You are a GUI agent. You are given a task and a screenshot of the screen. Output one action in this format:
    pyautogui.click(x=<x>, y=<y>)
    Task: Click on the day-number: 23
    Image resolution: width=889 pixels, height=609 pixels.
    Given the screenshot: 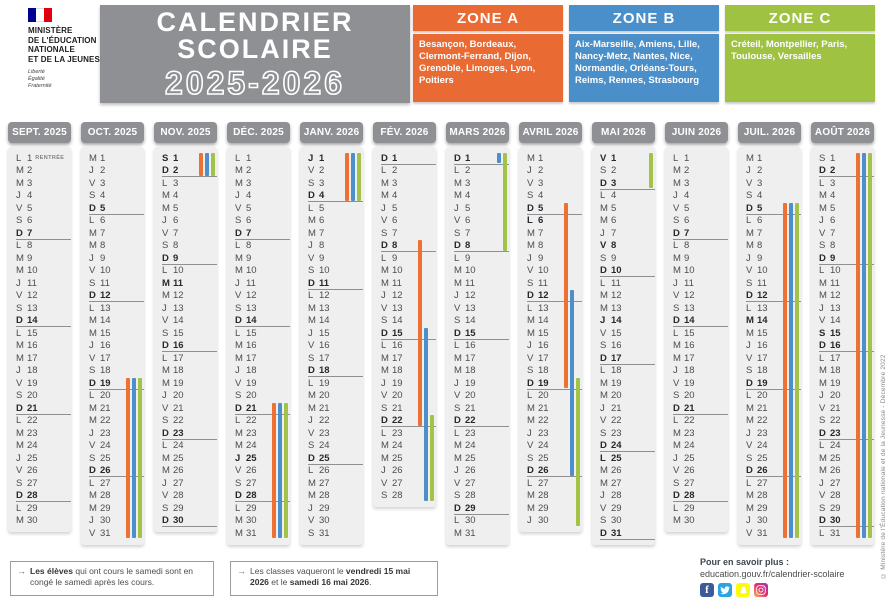 What is the action you would take?
    pyautogui.click(x=689, y=433)
    